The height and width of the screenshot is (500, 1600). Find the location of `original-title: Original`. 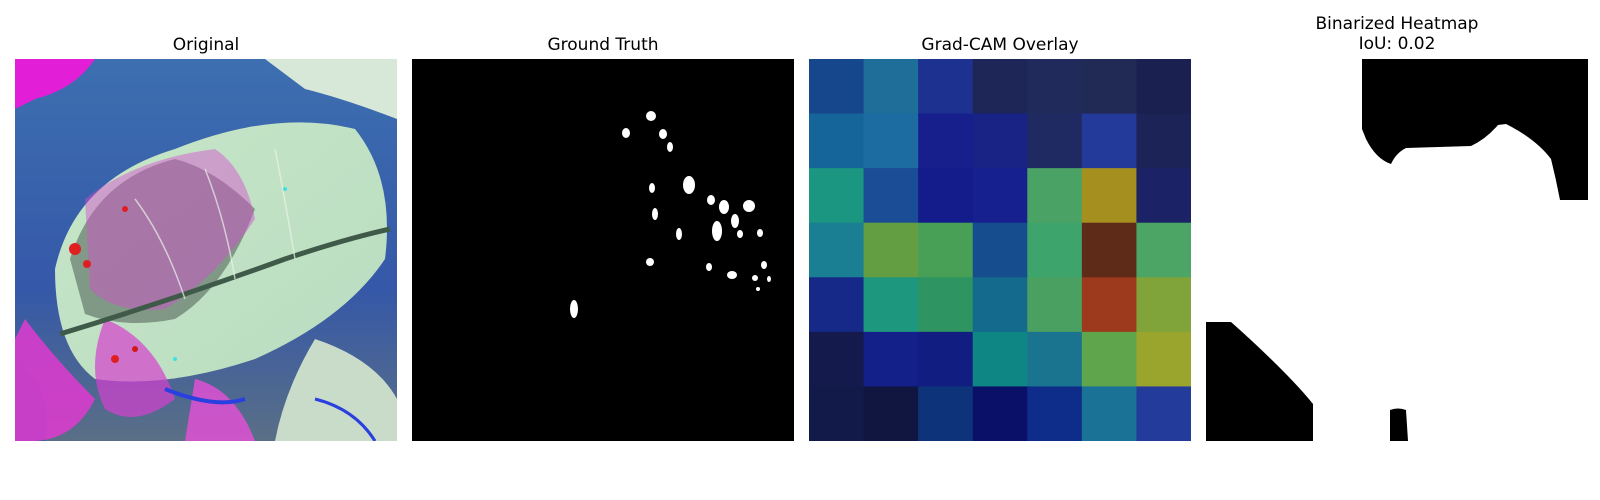

original-title: Original is located at coordinates (206, 45).